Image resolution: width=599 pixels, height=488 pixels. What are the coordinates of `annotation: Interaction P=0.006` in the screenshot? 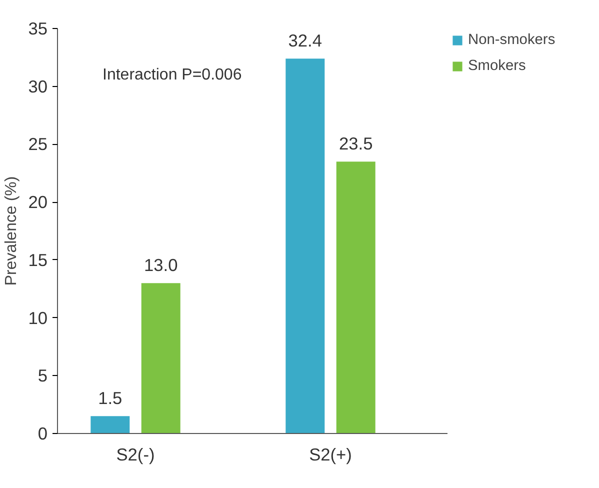 It's located at (172, 75).